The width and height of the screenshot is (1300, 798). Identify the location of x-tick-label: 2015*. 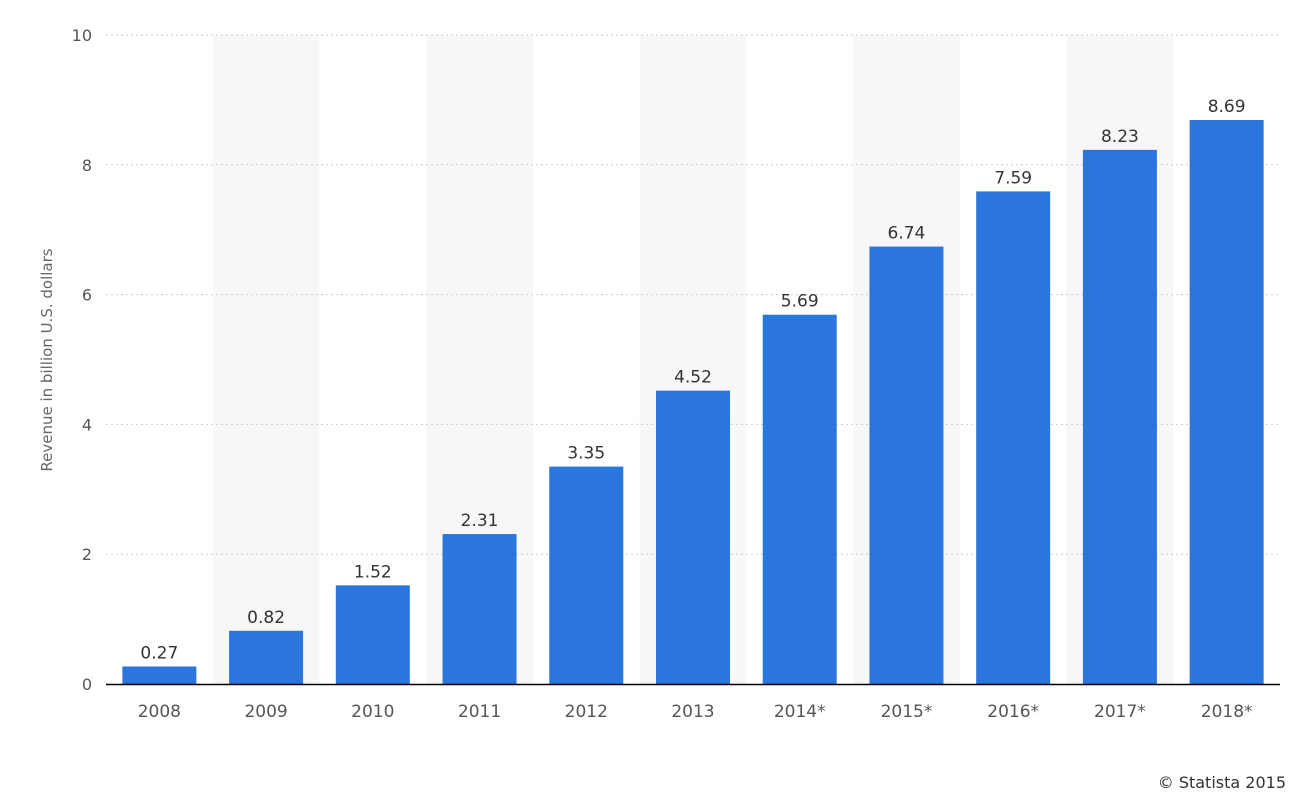
(907, 712).